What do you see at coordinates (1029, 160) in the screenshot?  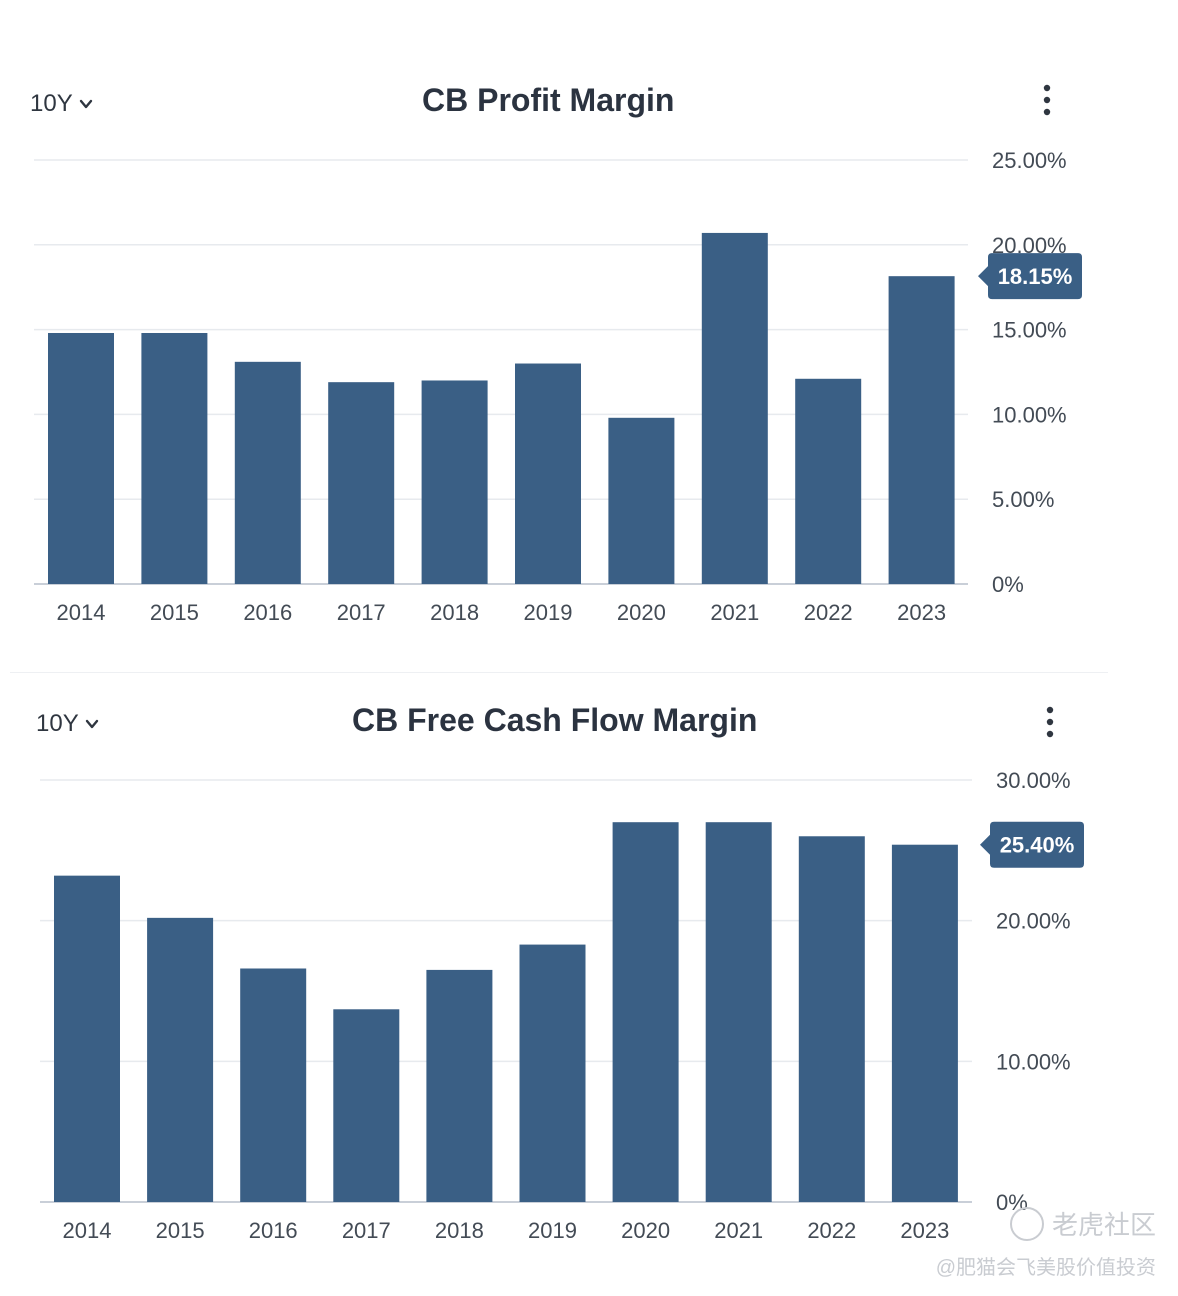 I see `y-tick-label: 25.00%` at bounding box center [1029, 160].